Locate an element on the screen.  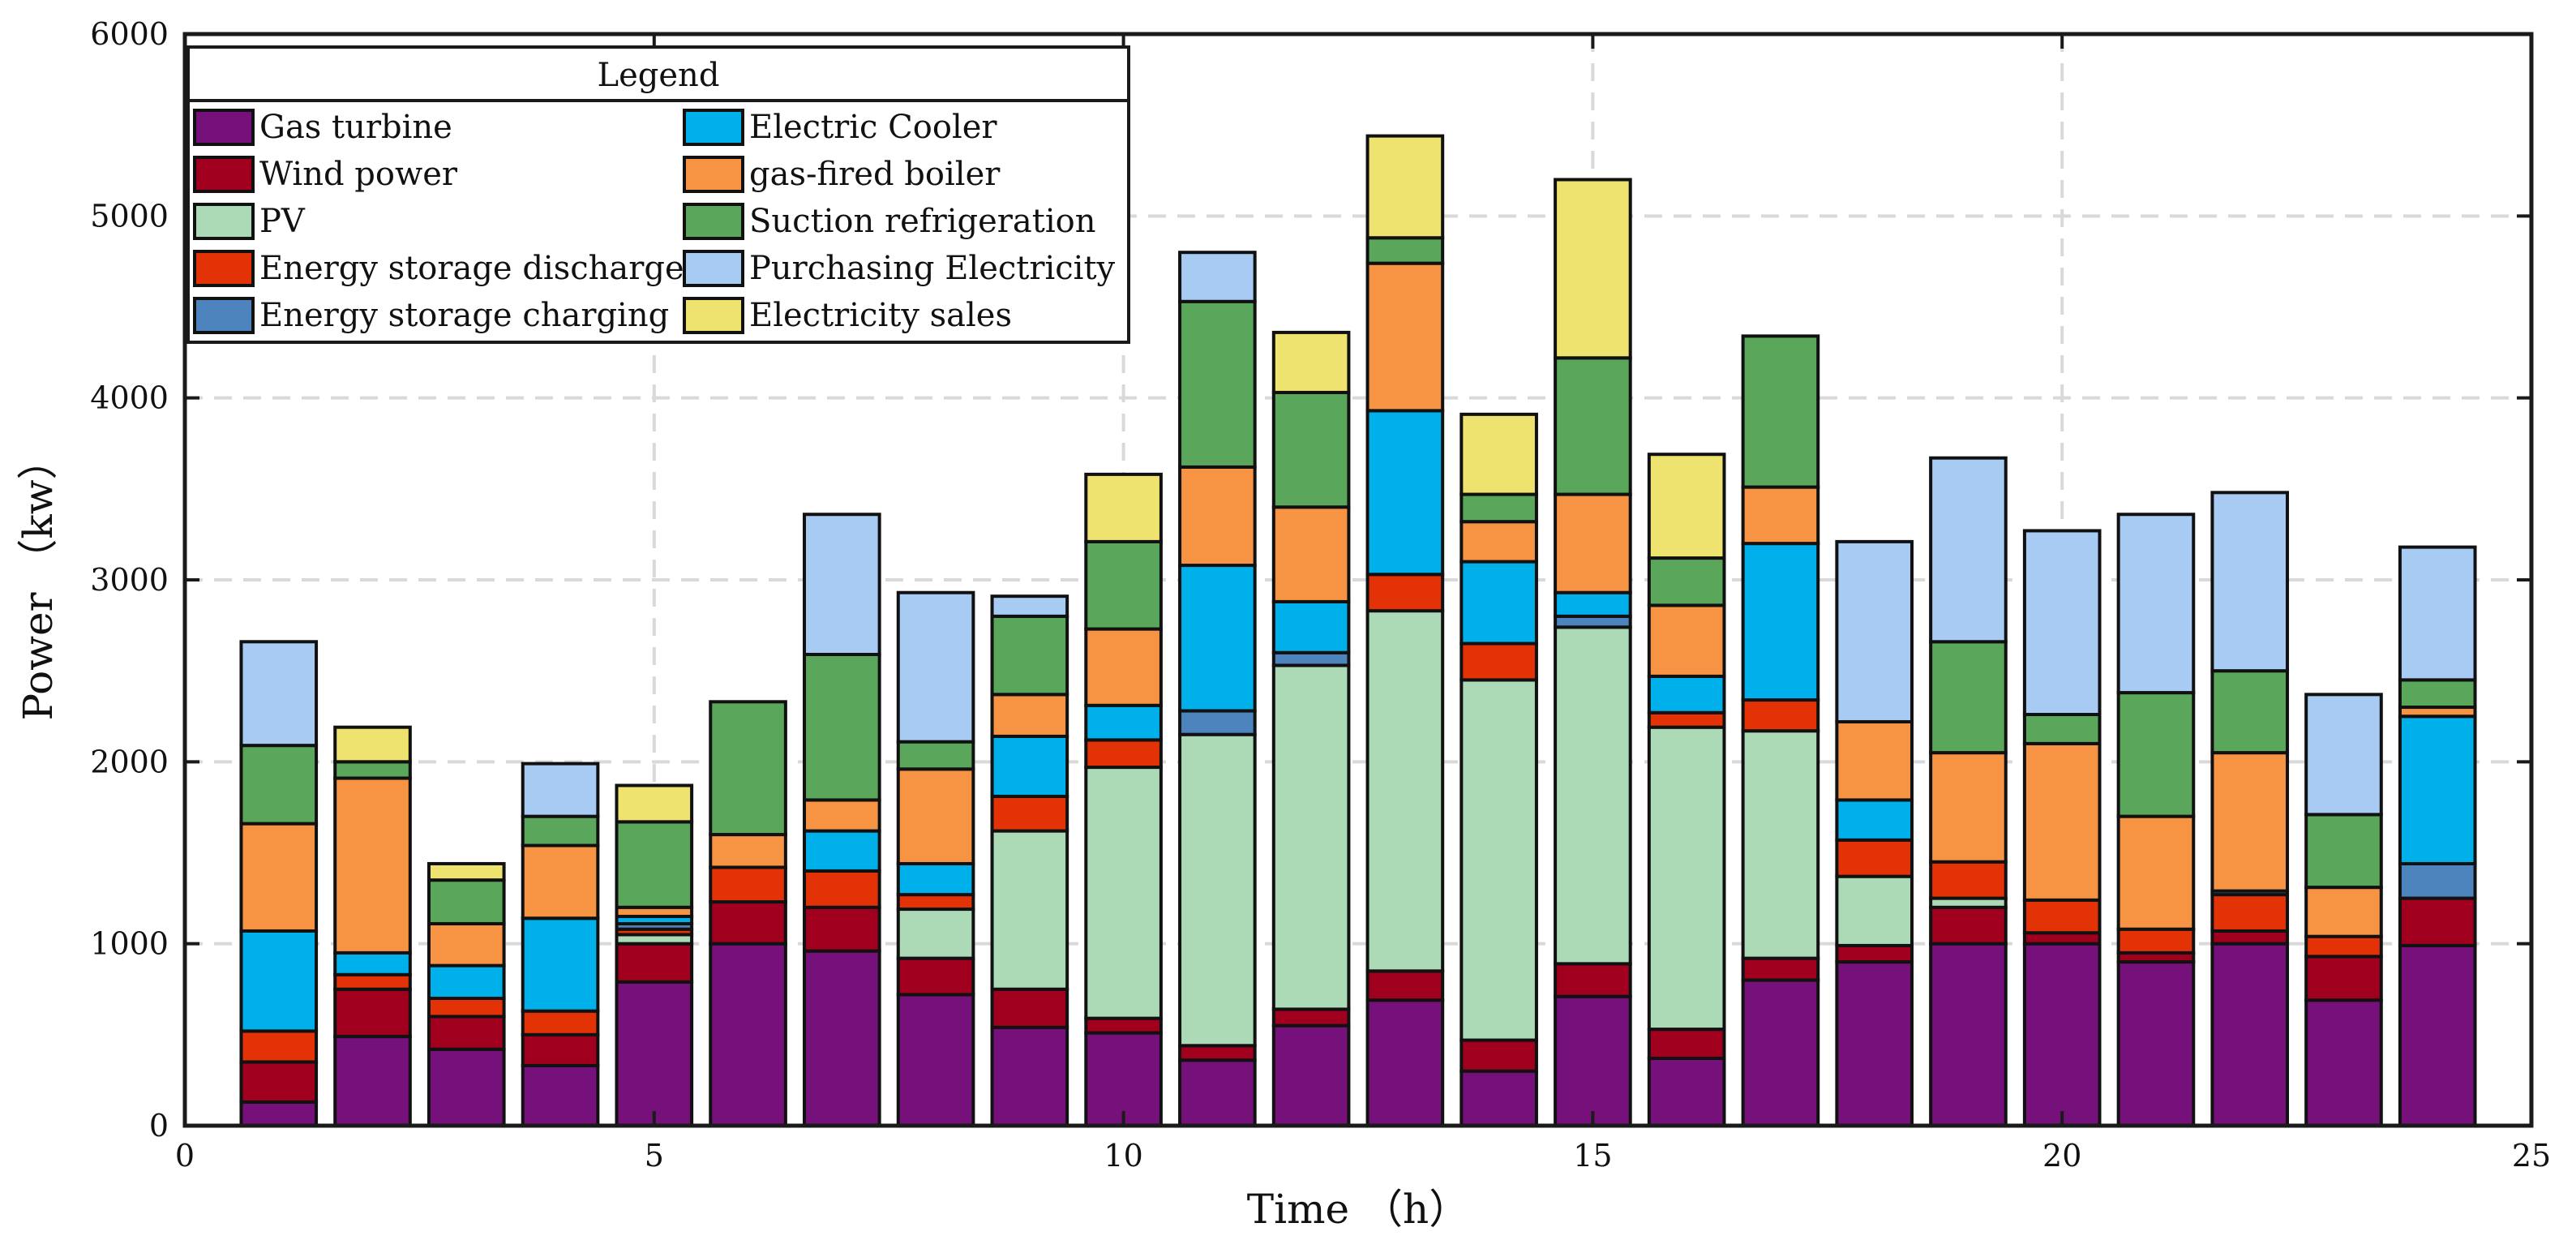
x-tick-label: 10 is located at coordinates (1123, 1156).